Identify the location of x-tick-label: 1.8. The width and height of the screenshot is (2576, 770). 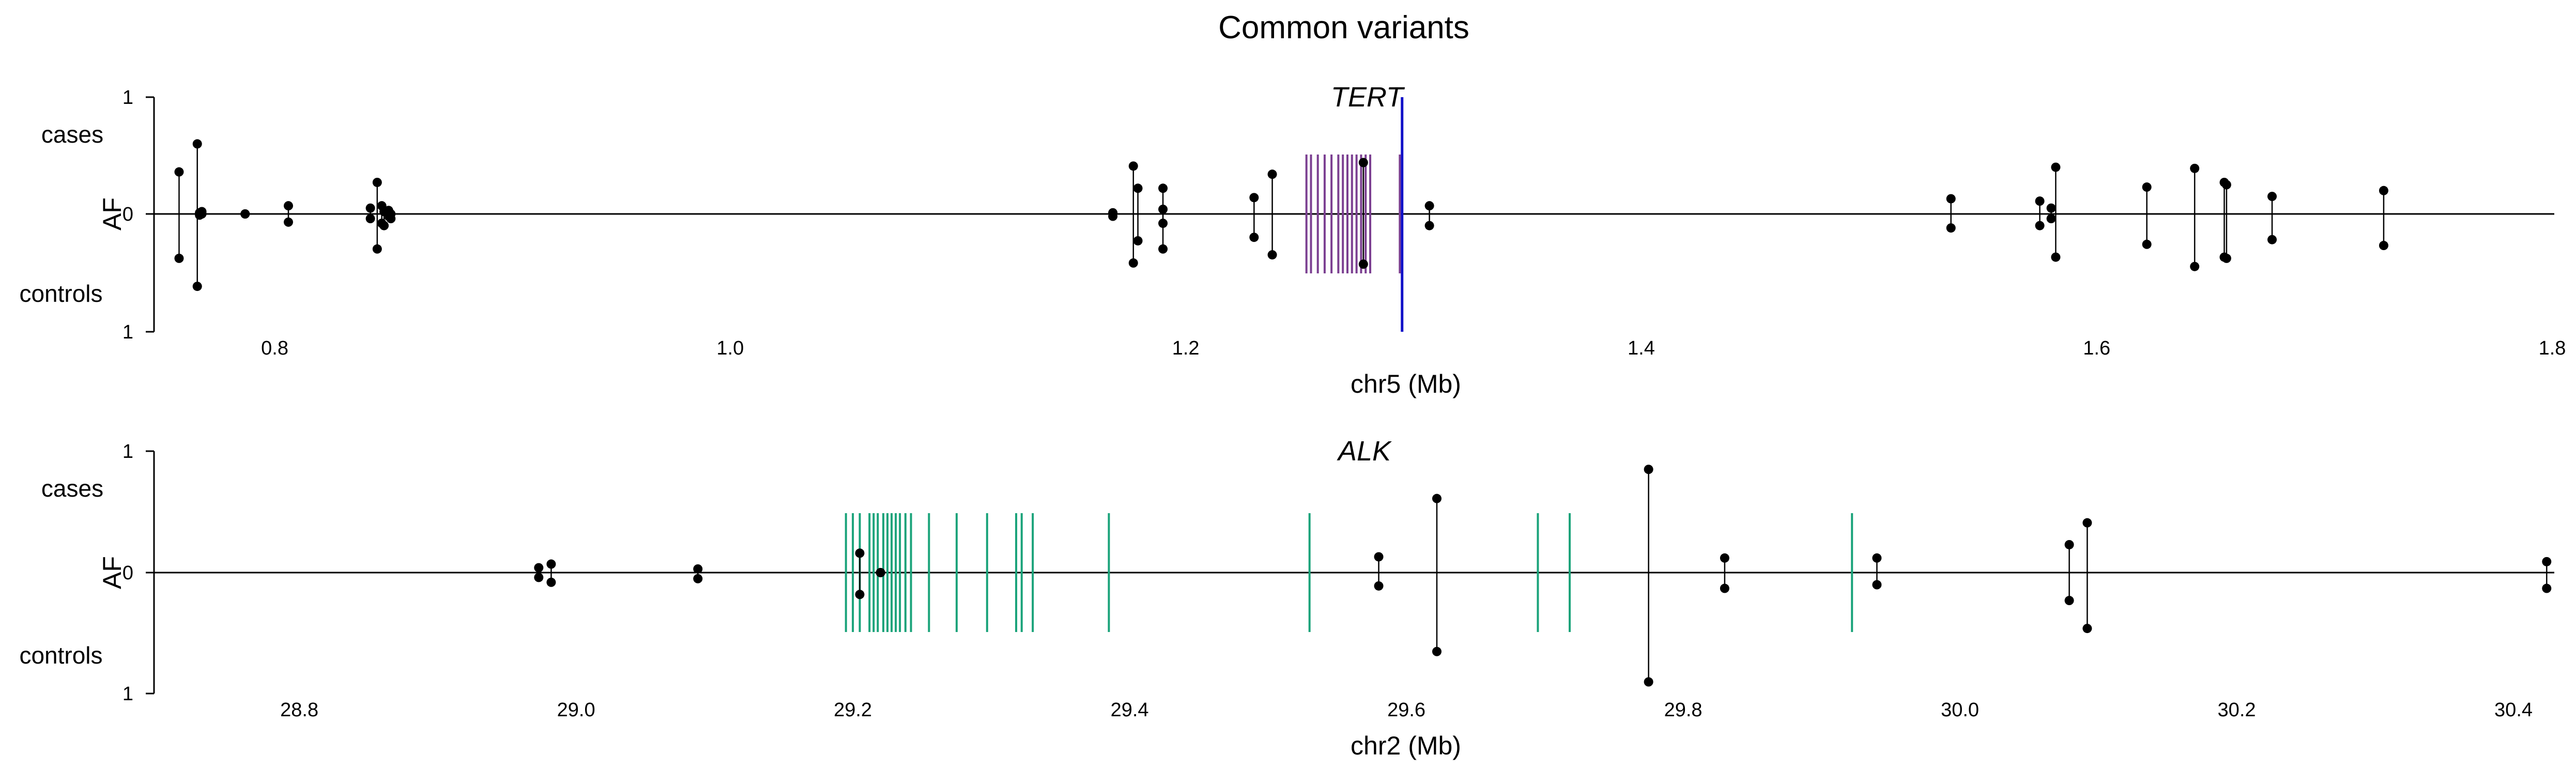
(2552, 348).